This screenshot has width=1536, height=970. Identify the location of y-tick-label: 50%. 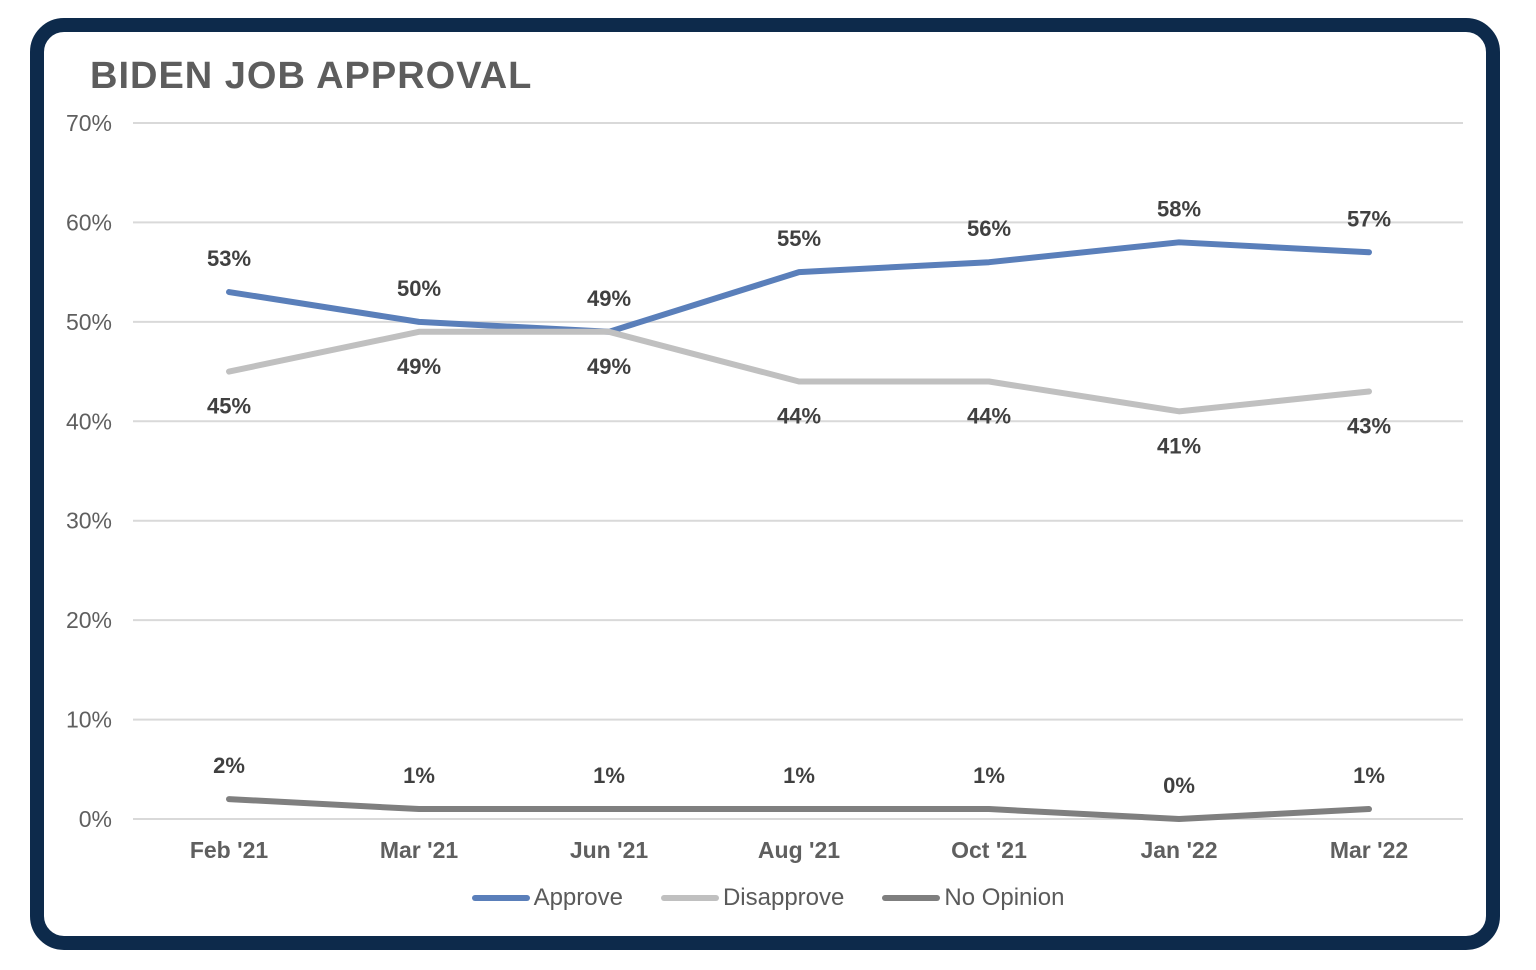
(89, 322).